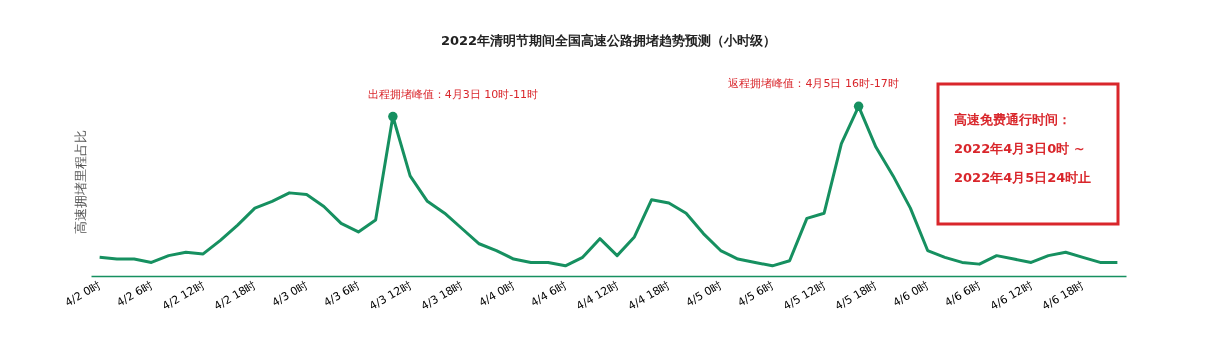 Image resolution: width=1212 pixels, height=348 pixels. What do you see at coordinates (80, 181) in the screenshot?
I see `y-axis-title: 高速拥堵里程占比` at bounding box center [80, 181].